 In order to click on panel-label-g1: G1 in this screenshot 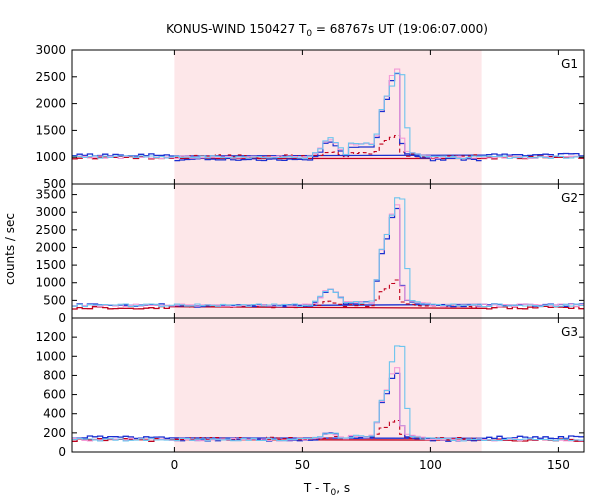, I will do `click(569, 64)`.